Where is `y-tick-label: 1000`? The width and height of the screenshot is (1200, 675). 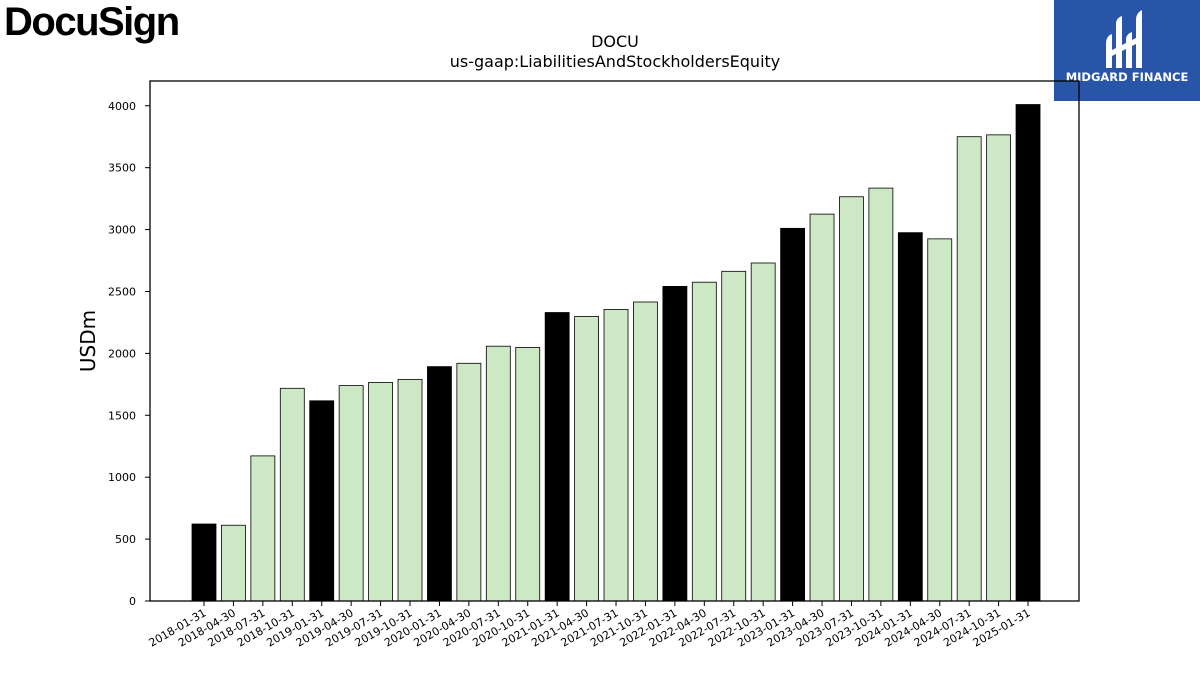
y-tick-label: 1000 is located at coordinates (122, 477).